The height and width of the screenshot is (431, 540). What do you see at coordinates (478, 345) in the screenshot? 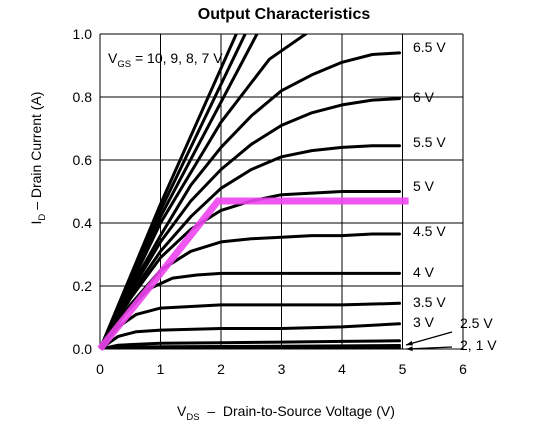
I see `curve-label: 2, 1 V` at bounding box center [478, 345].